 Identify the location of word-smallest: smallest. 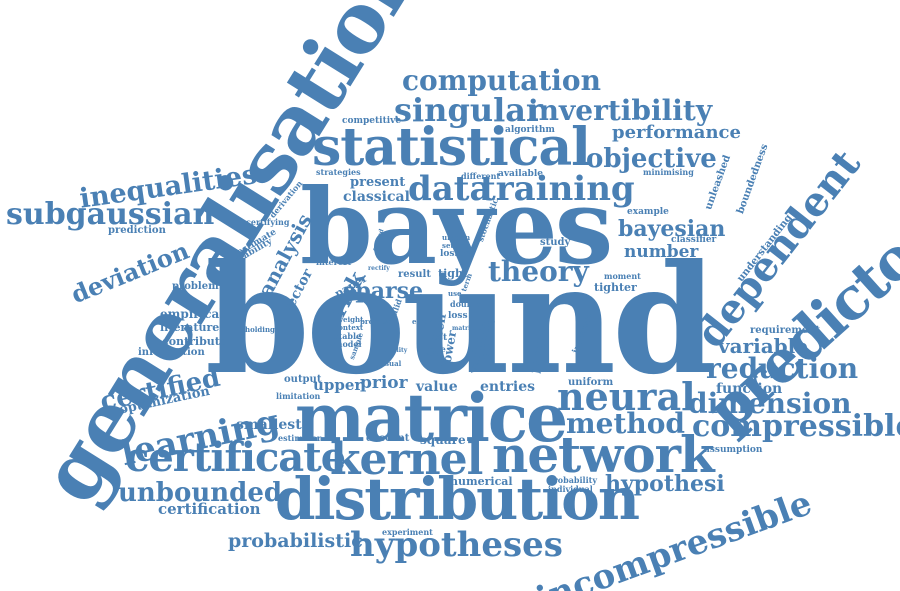
(269, 425).